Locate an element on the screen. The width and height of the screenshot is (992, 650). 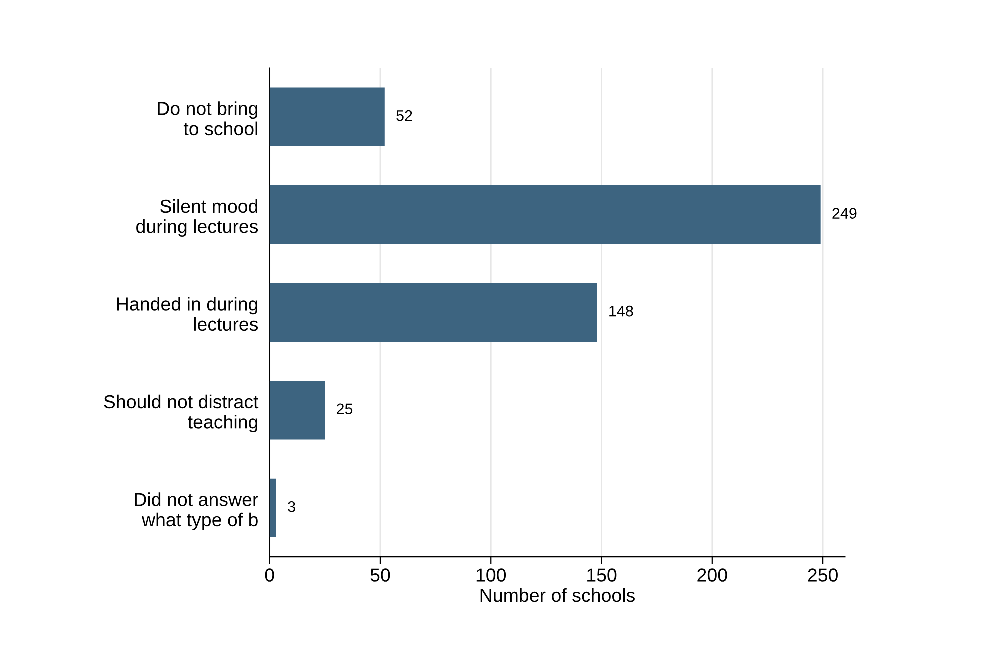
data-label: 3 is located at coordinates (292, 506).